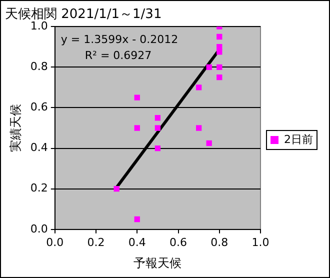  Describe the element at coordinates (15, 128) in the screenshot. I see `y-axis-title: 実績天候` at that location.